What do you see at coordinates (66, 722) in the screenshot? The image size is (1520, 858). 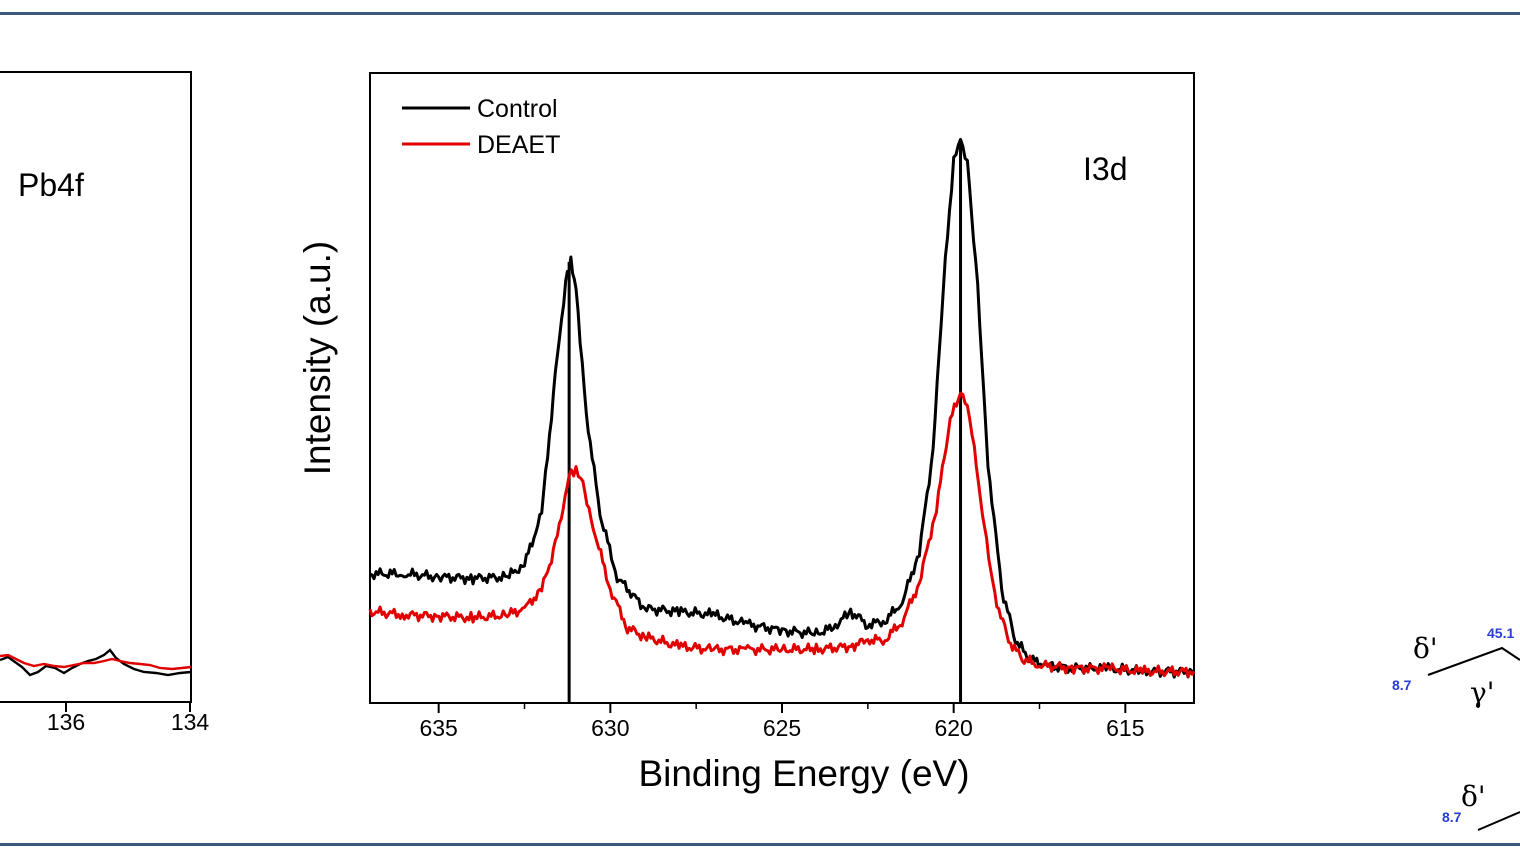 I see `pb4f-tick-label-136: 136` at bounding box center [66, 722].